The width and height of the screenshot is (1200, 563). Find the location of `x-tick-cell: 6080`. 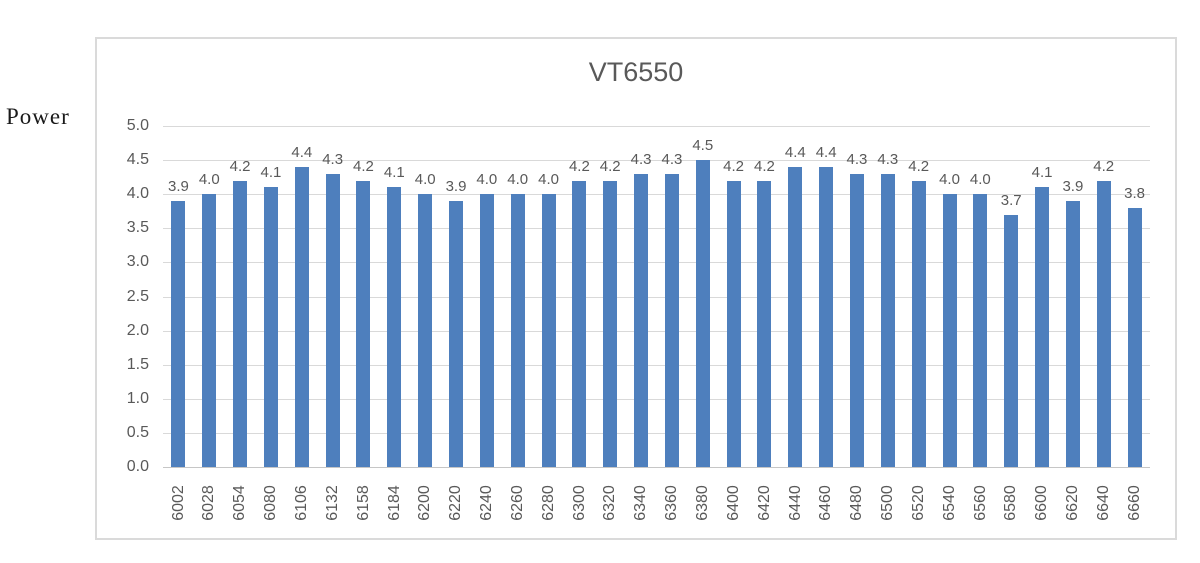

x-tick-cell: 6080 is located at coordinates (271, 503).